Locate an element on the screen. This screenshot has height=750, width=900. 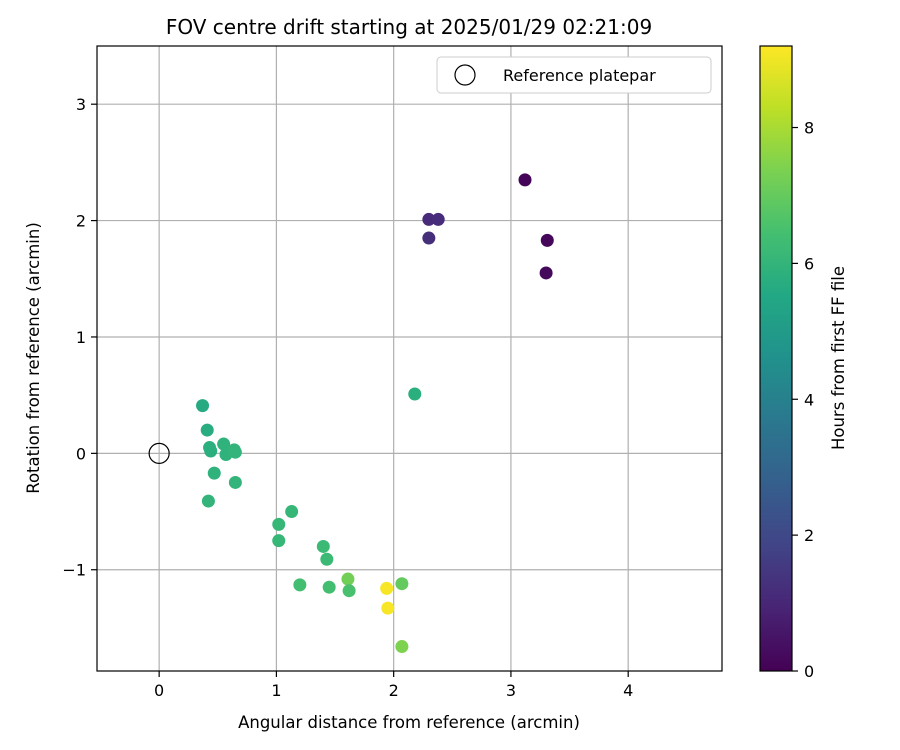
x-tick-label: 2 is located at coordinates (394, 690).